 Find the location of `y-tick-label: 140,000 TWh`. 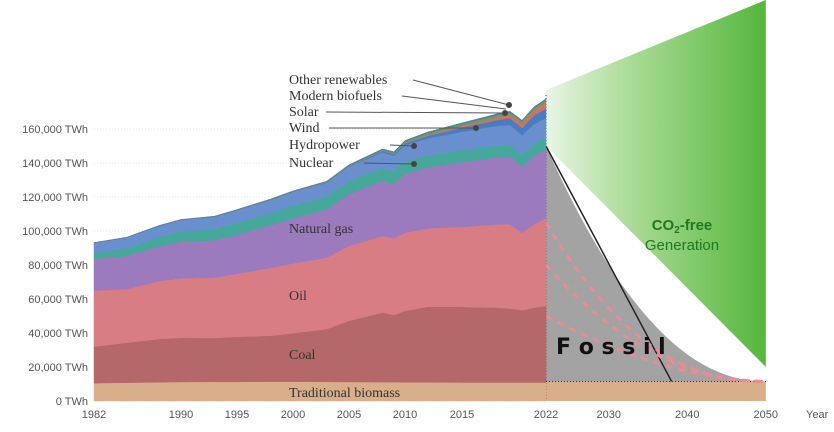

y-tick-label: 140,000 TWh is located at coordinates (55, 164).